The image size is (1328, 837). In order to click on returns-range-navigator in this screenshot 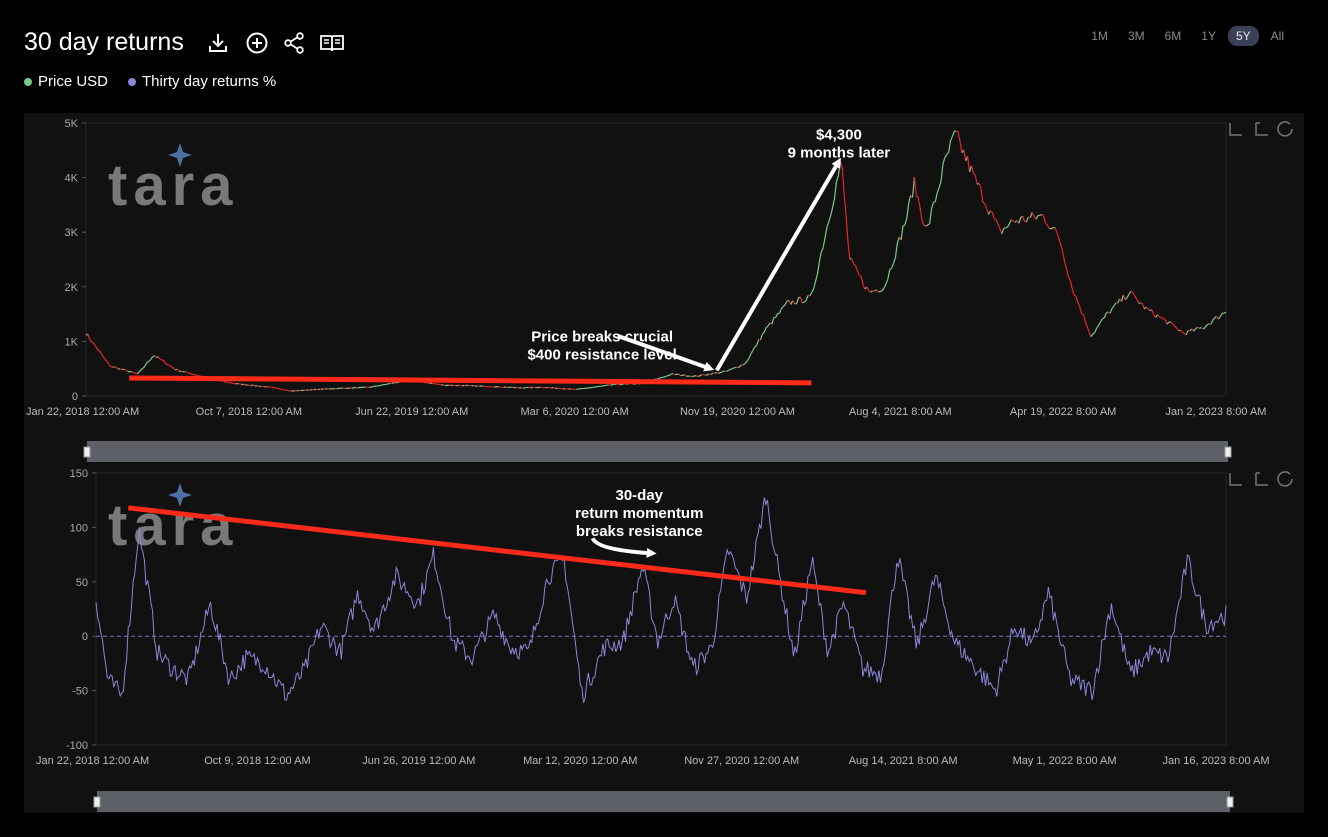, I will do `click(663, 801)`.